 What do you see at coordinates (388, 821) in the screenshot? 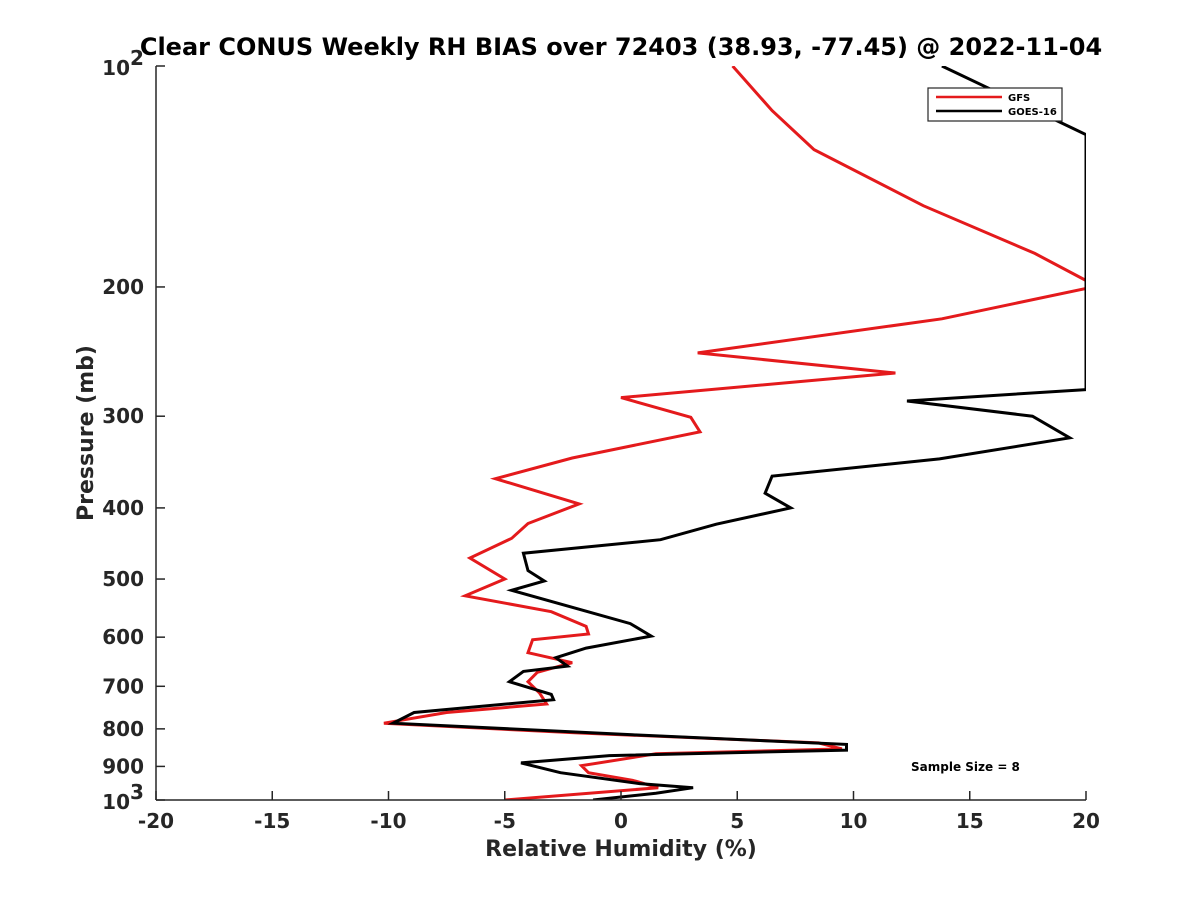
I see `x-tick-label: -10` at bounding box center [388, 821].